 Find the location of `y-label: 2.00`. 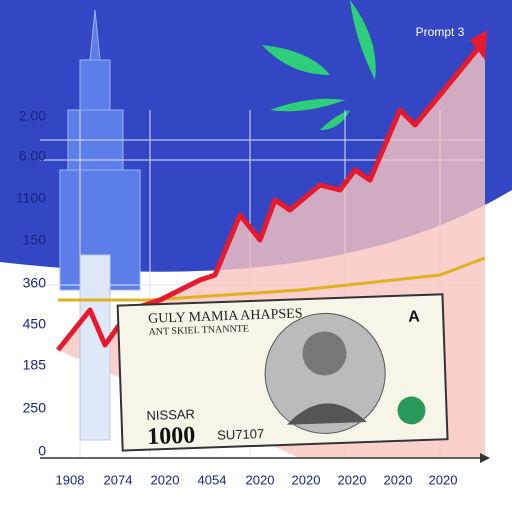

y-label: 2.00 is located at coordinates (32, 116).